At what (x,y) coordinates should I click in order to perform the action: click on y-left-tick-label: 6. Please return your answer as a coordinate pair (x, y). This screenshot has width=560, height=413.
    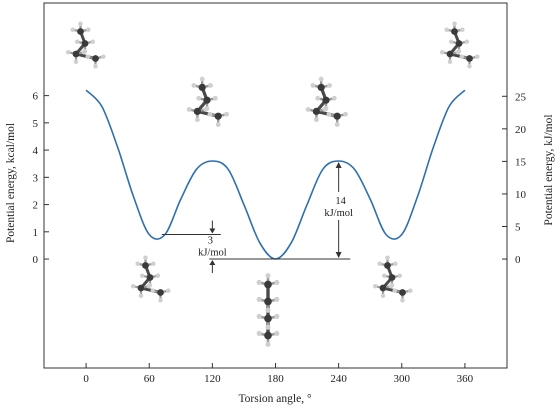
    Looking at the image, I should click on (36, 97).